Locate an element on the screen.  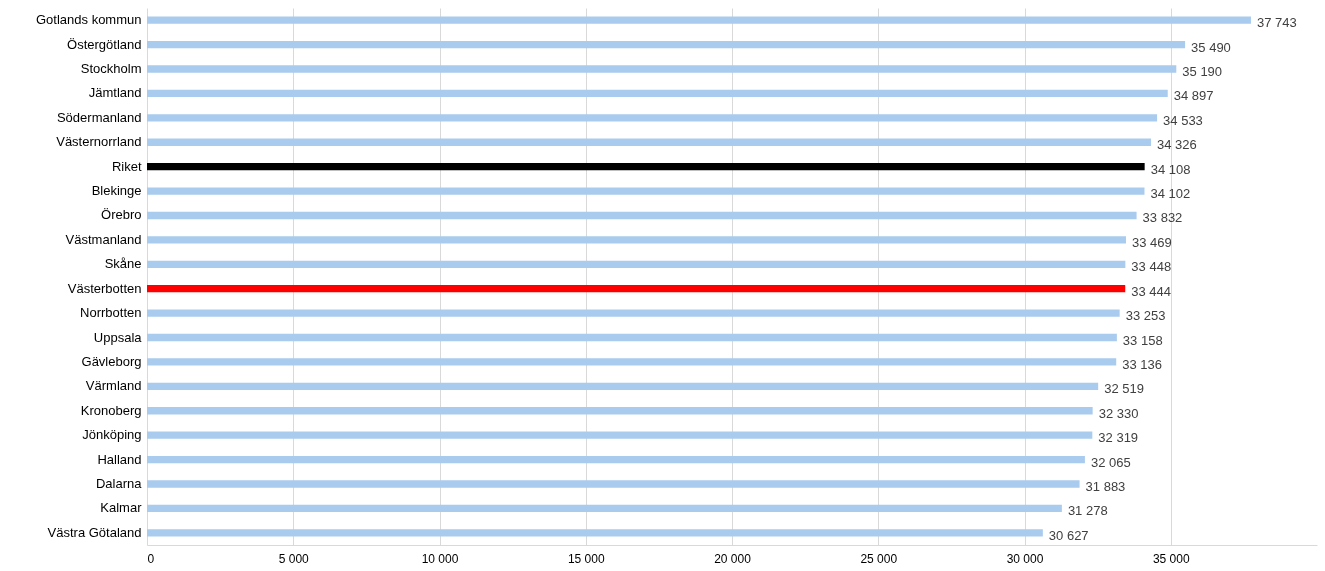
data-label: 33 444 is located at coordinates (1151, 291).